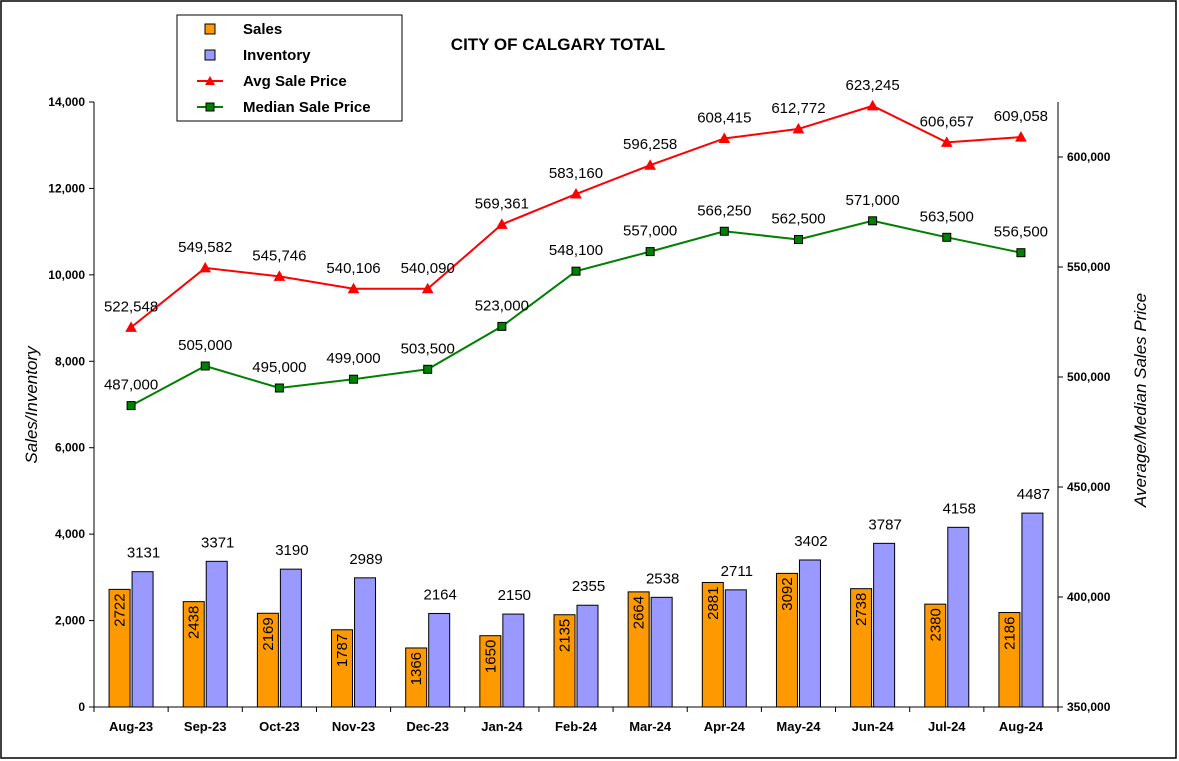 The width and height of the screenshot is (1179, 761). Describe the element at coordinates (662, 578) in the screenshot. I see `bar-label-inventory: 2538` at that location.